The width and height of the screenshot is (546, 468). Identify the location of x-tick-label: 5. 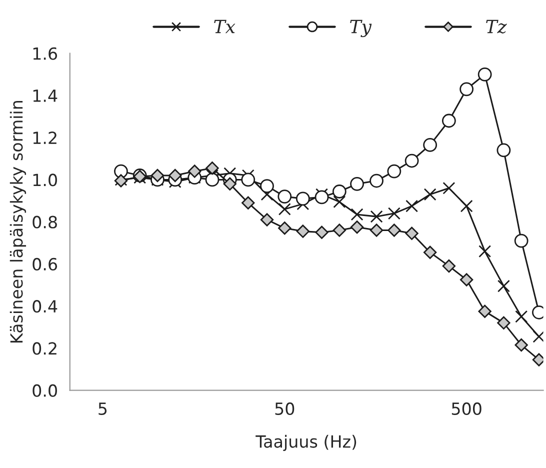
(102, 409).